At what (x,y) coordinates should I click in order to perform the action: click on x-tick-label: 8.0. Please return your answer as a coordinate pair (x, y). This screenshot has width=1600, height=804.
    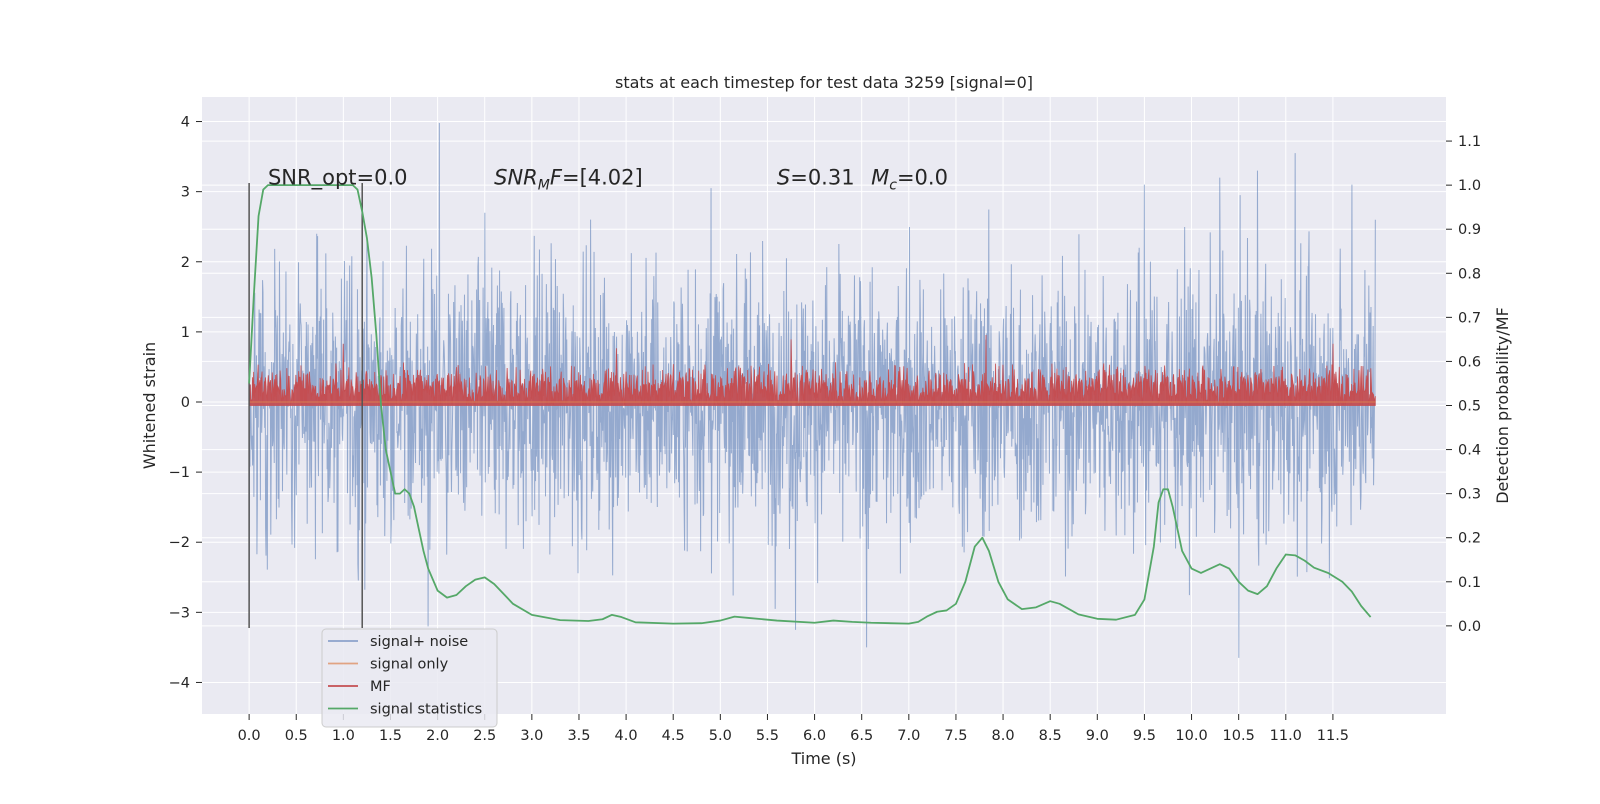
    Looking at the image, I should click on (1003, 736).